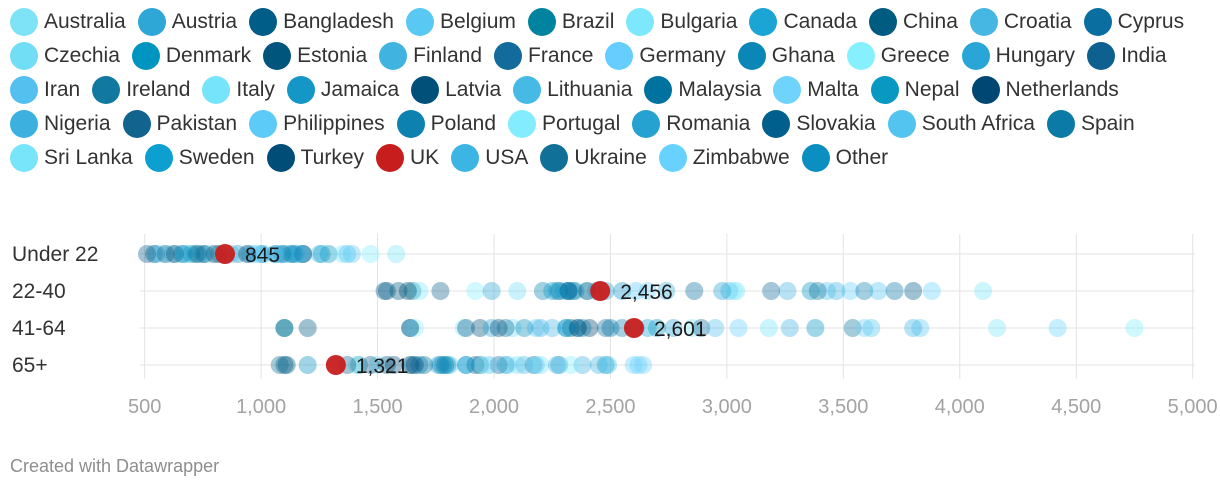 The image size is (1220, 492). I want to click on dot-finland, so click(598, 365).